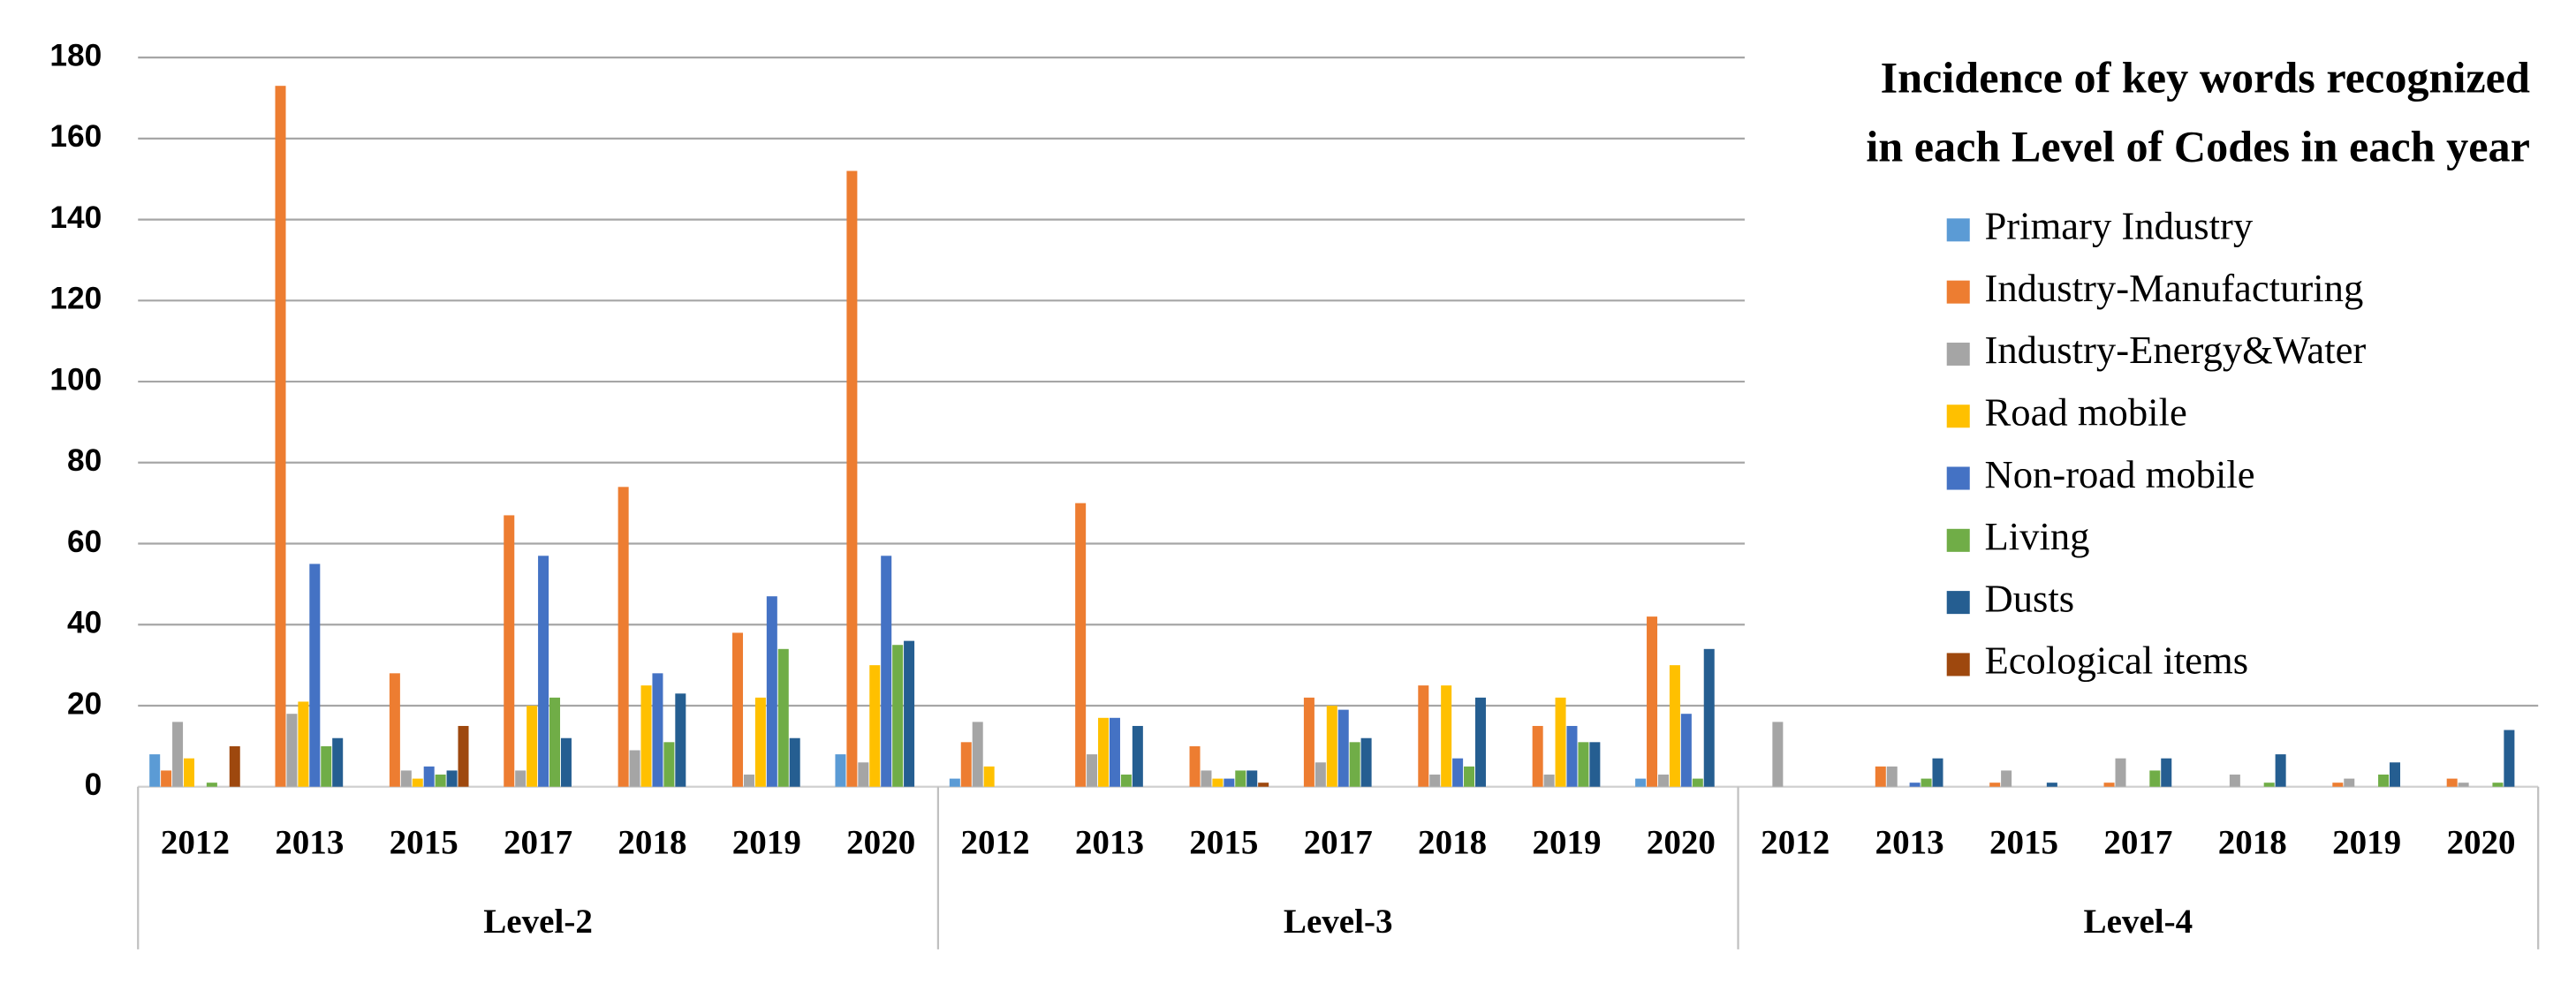 The width and height of the screenshot is (2576, 983). I want to click on y-tick-label: 60, so click(85, 542).